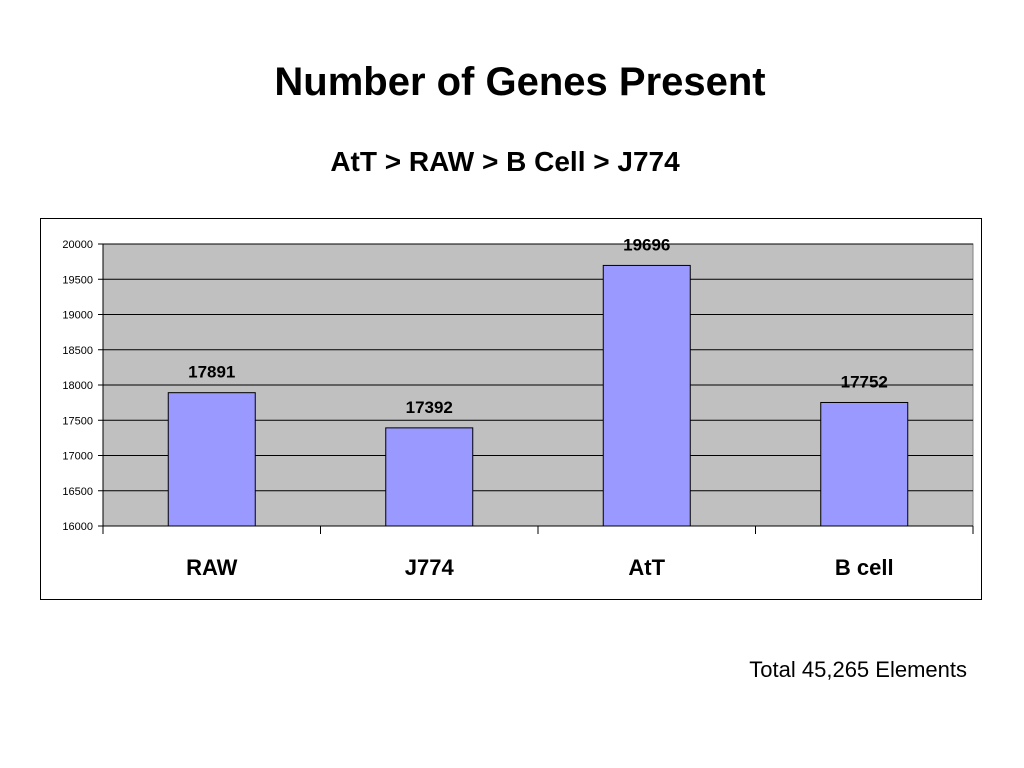 The height and width of the screenshot is (768, 1024). I want to click on y-tick-label: 16500, so click(77, 492).